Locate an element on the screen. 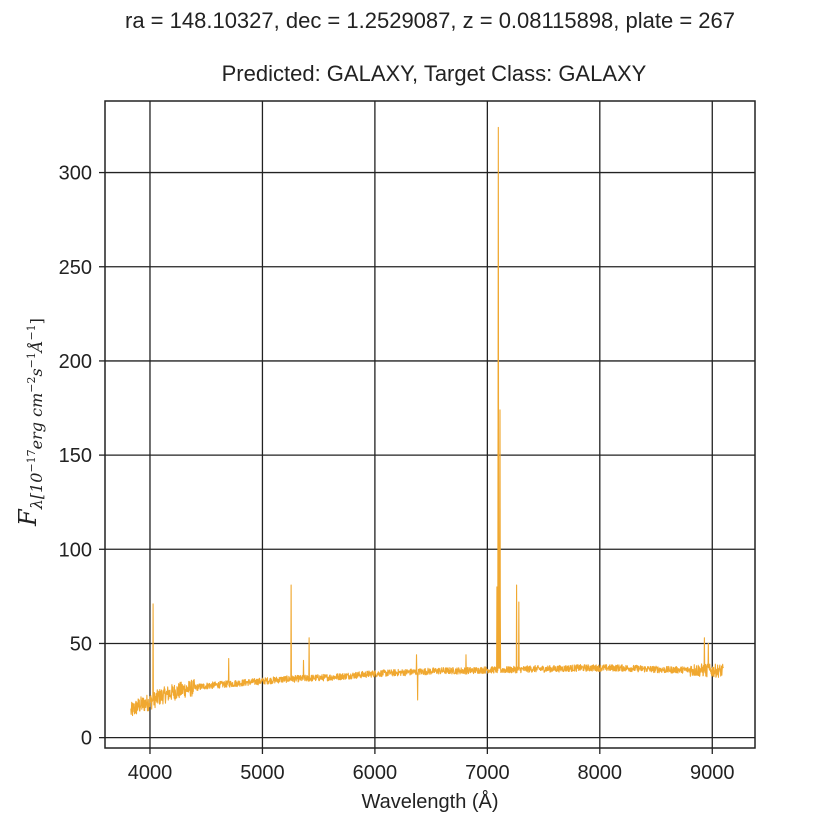 The image size is (840, 840). y-tick-label: 0 is located at coordinates (86, 739).